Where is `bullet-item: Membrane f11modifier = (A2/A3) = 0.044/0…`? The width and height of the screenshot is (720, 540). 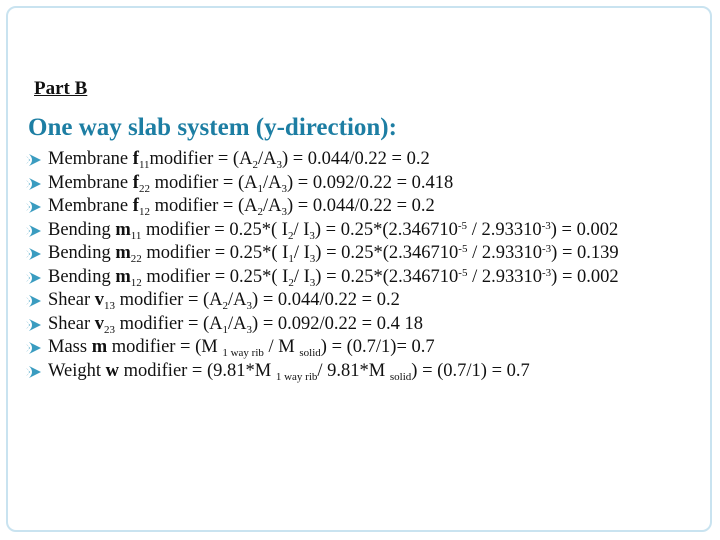 bullet-item: Membrane f11modifier = (A2/A3) = 0.044/0… is located at coordinates (328, 160).